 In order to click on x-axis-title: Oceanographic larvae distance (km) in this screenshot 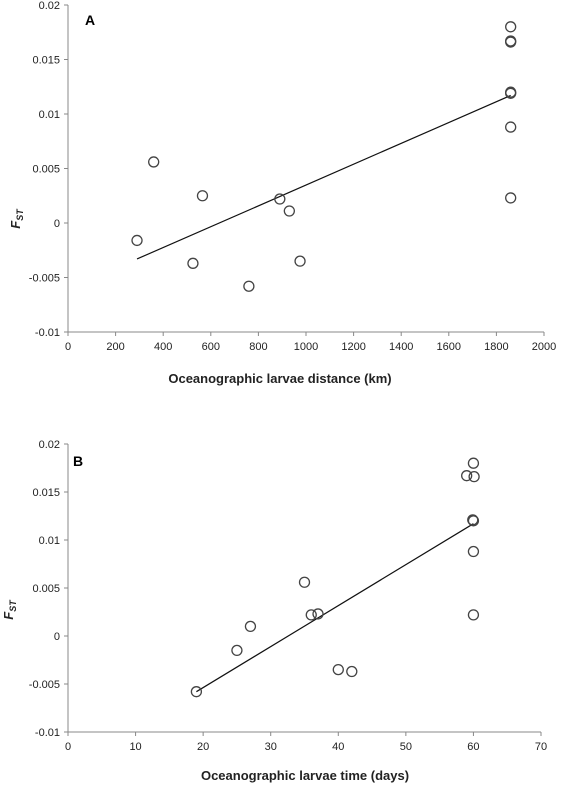, I will do `click(279, 378)`.